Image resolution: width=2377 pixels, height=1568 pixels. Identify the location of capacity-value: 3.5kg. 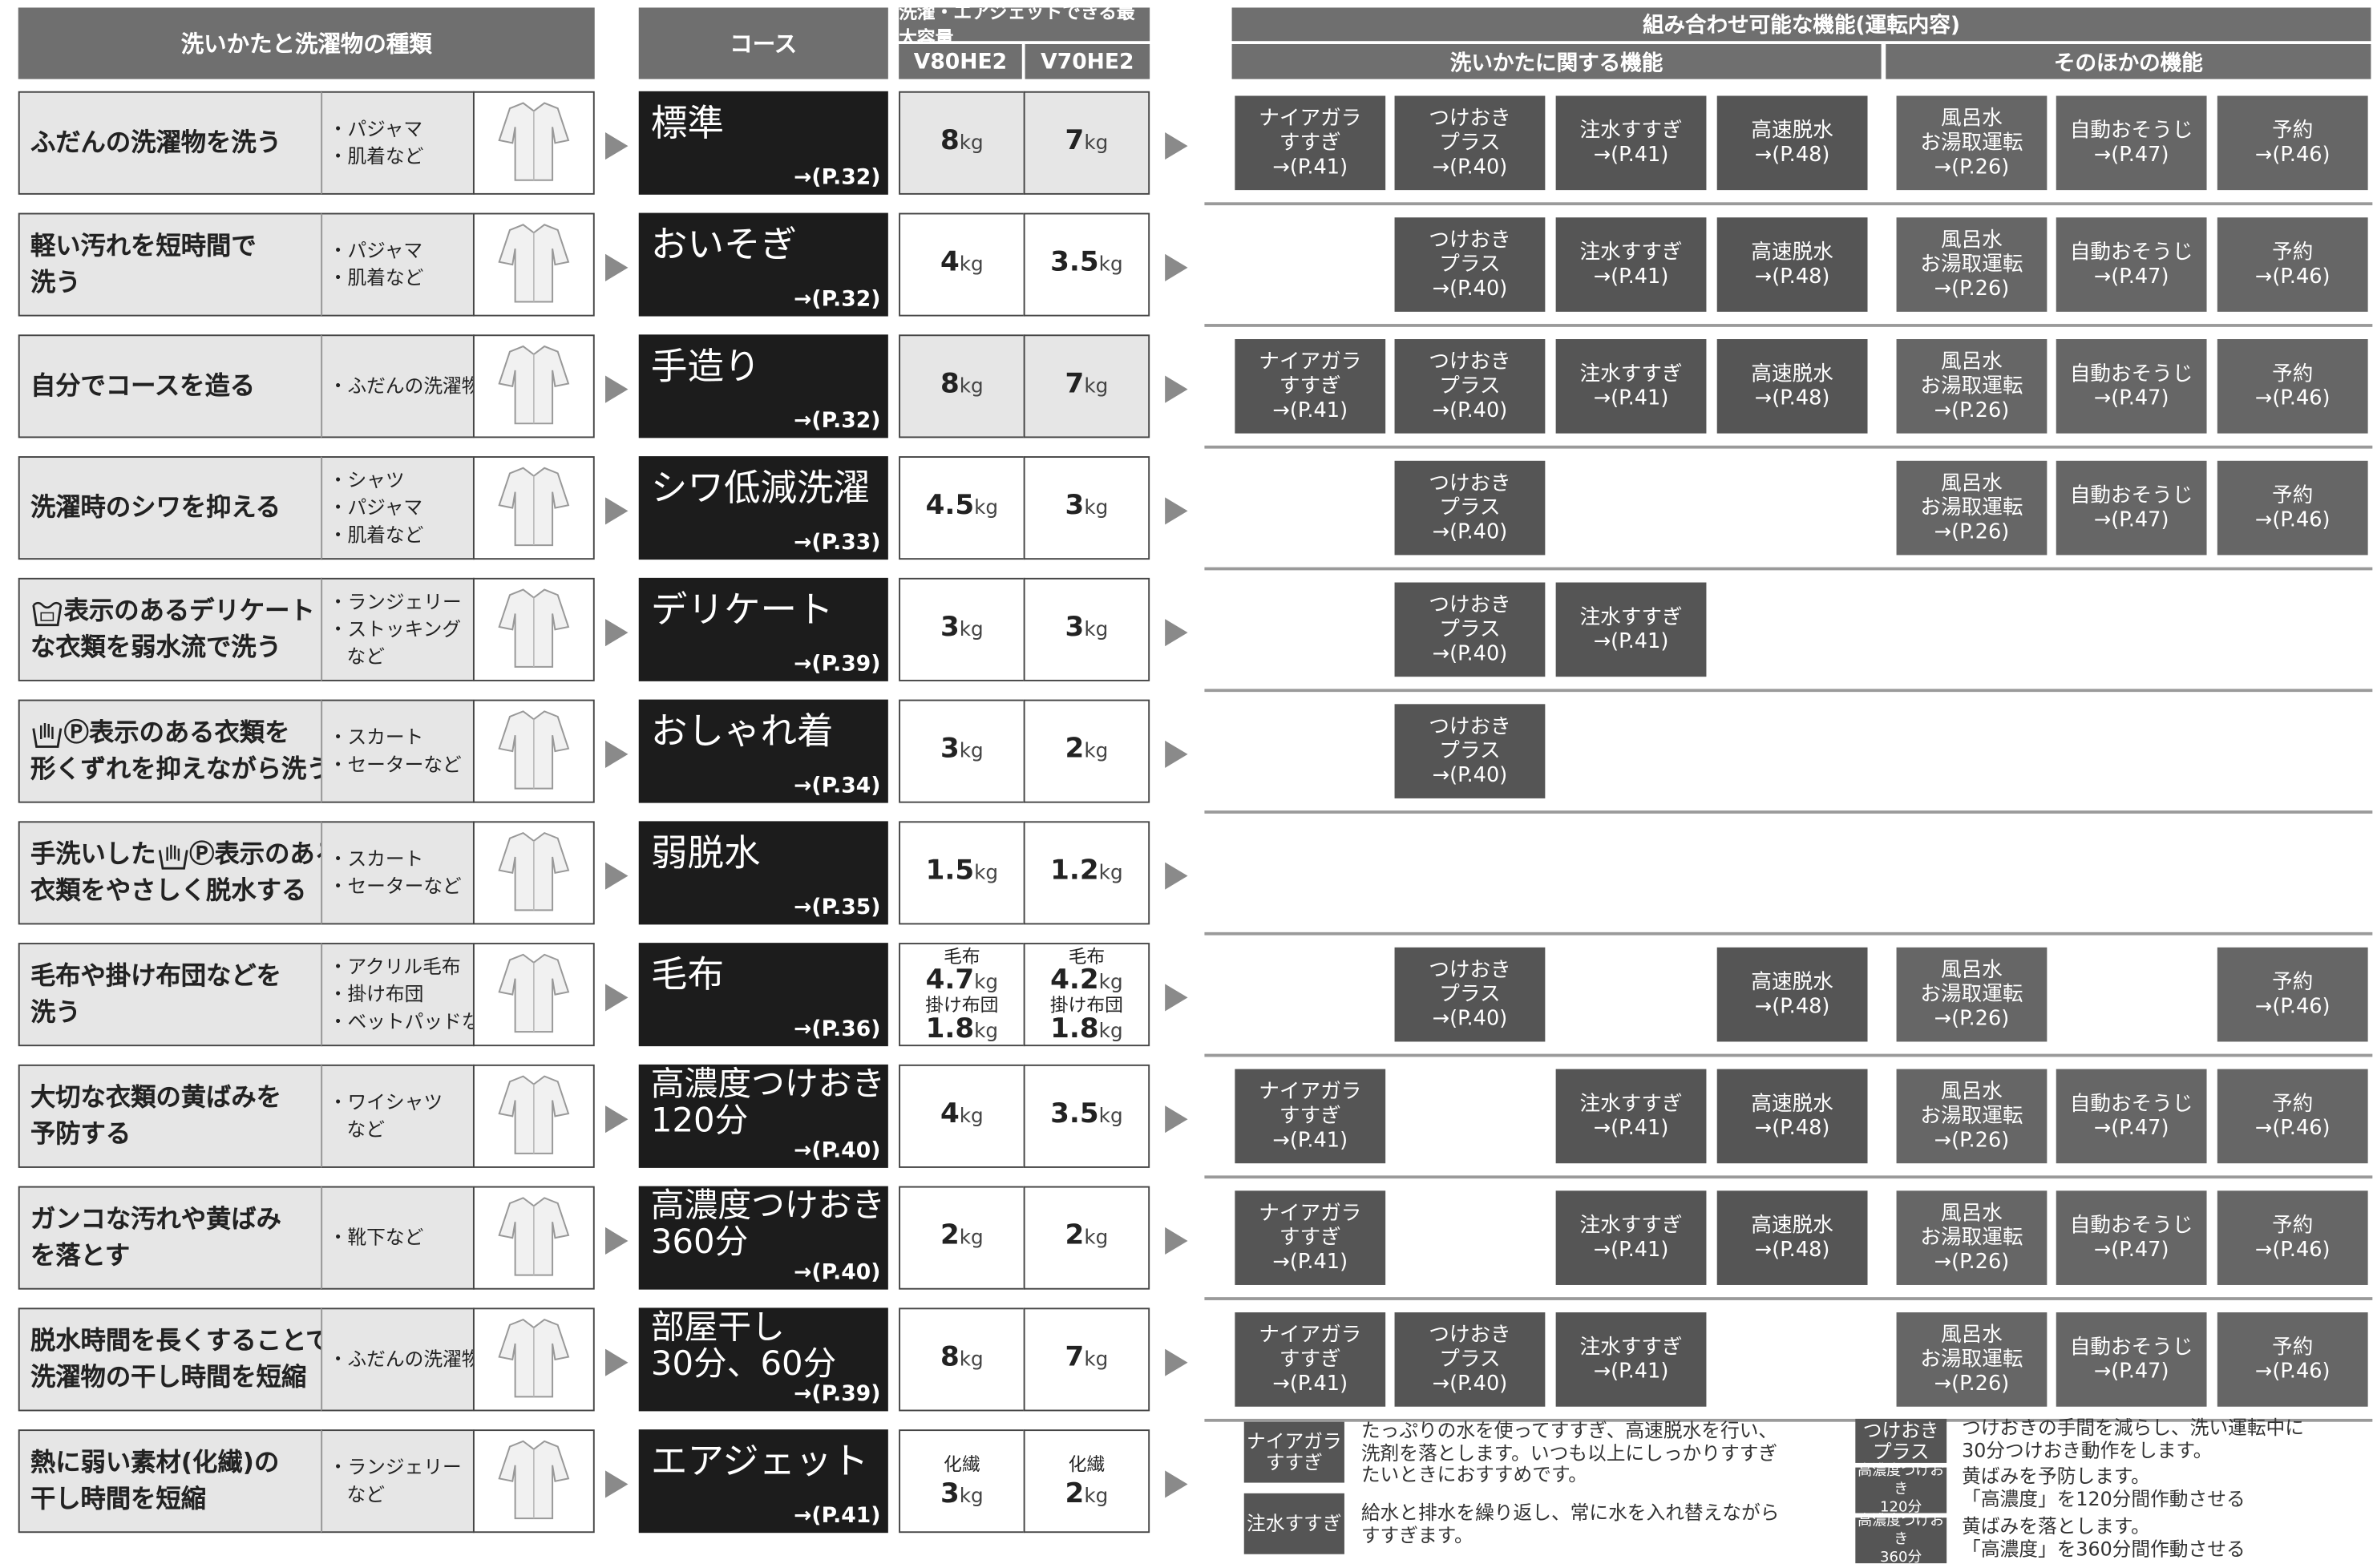
(1086, 1116).